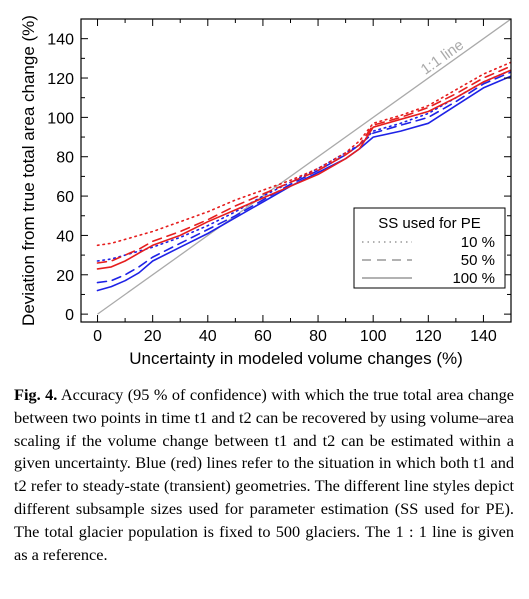 This screenshot has height=599, width=529. What do you see at coordinates (442, 57) in the screenshot?
I see `reference-line-label: 1:1 line` at bounding box center [442, 57].